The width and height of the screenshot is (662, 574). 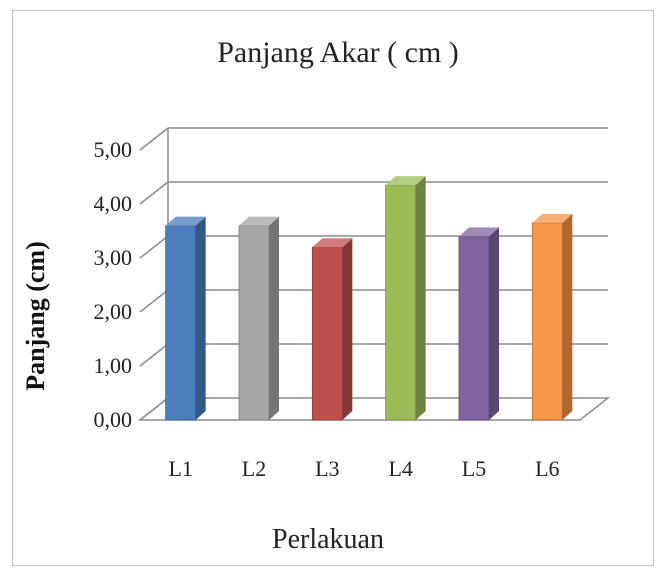 What do you see at coordinates (113, 284) in the screenshot?
I see `y-axis-ticks: 0,00 1,00 2,00 3,00 4,00 5,00` at bounding box center [113, 284].